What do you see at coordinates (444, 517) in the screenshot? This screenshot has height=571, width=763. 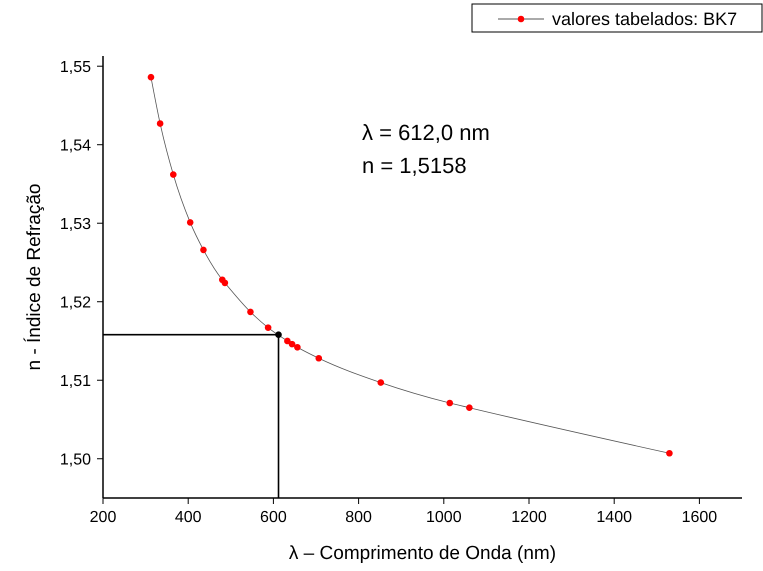 I see `x-tick-label: 1000` at bounding box center [444, 517].